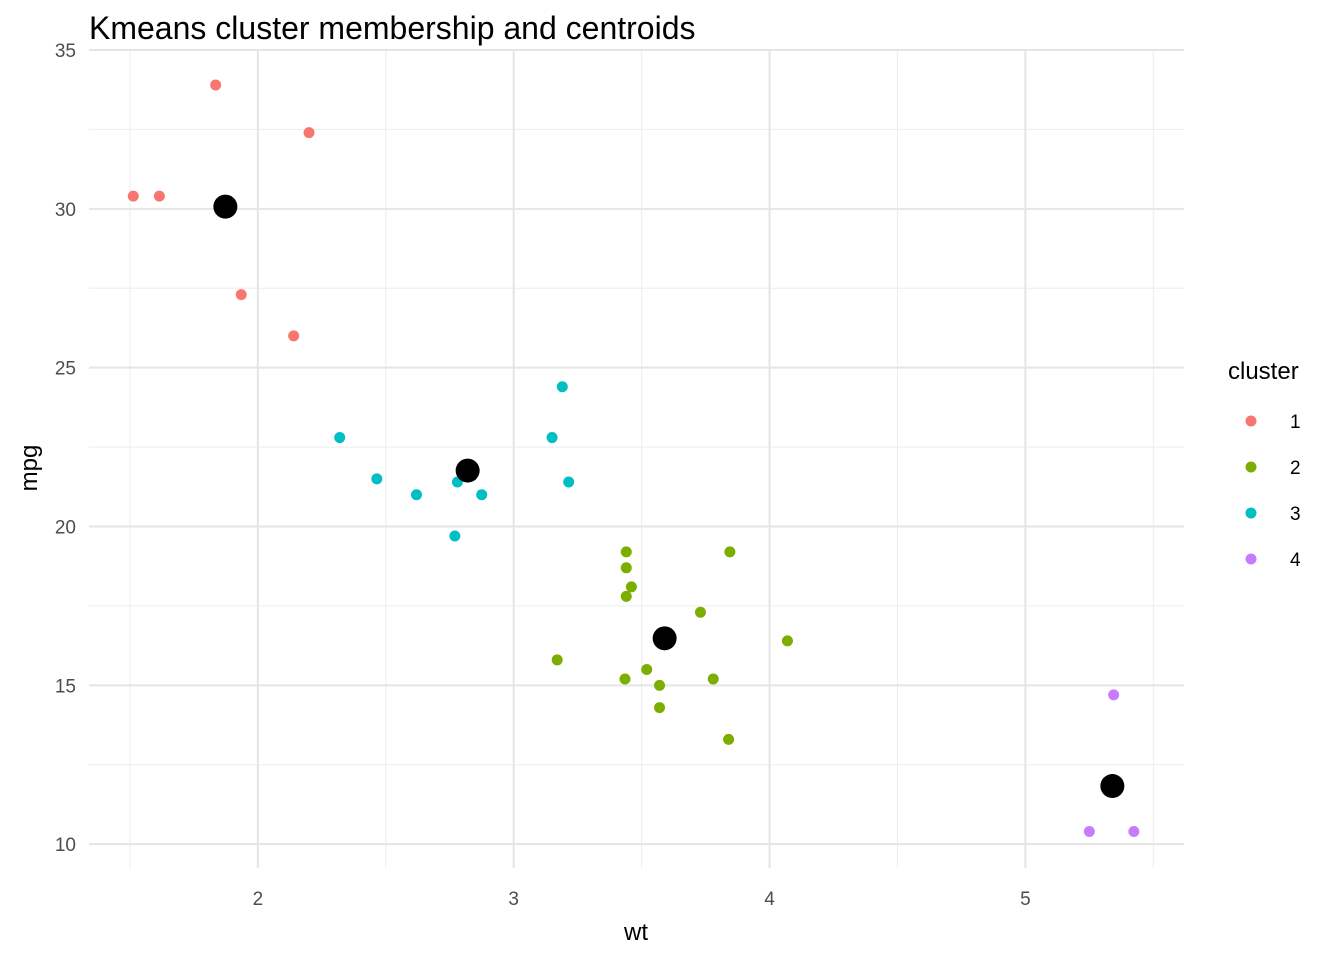  What do you see at coordinates (65, 369) in the screenshot?
I see `y-tick-label: 25` at bounding box center [65, 369].